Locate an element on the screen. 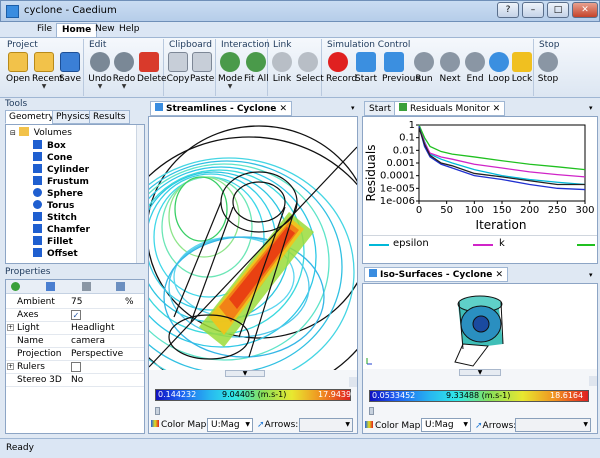 The height and width of the screenshot is (458, 600). prop-stereo-3d: Stereo 3D No is located at coordinates (75, 380).